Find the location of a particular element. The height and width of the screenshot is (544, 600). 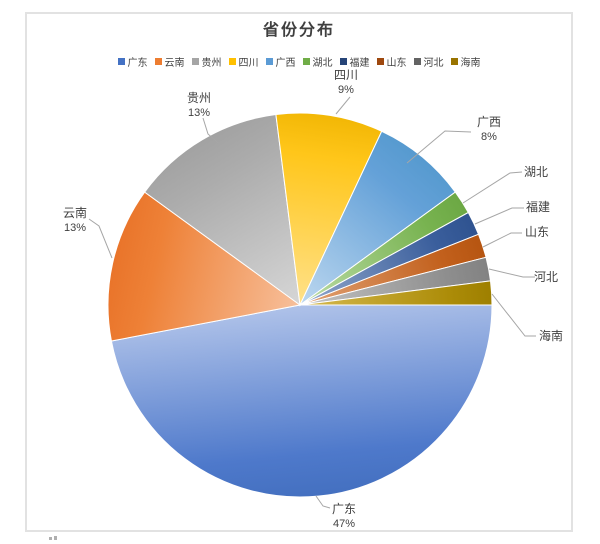

pie-slice-四川 is located at coordinates (329, 209).